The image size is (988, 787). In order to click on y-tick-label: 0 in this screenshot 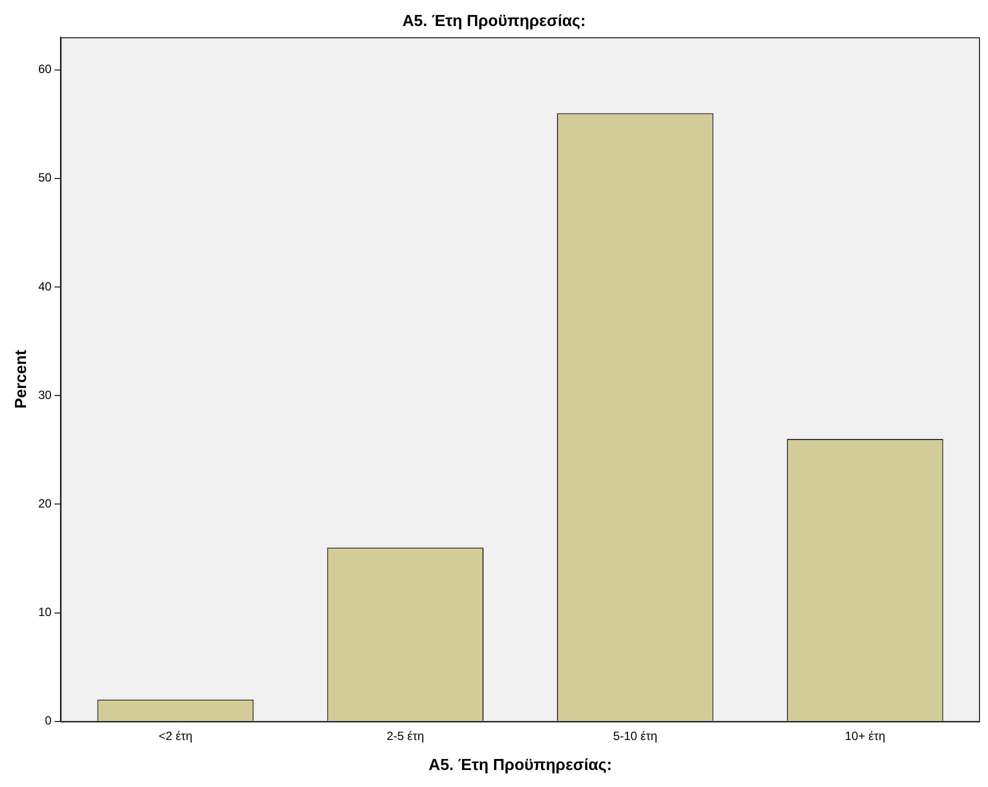, I will do `click(48, 721)`.